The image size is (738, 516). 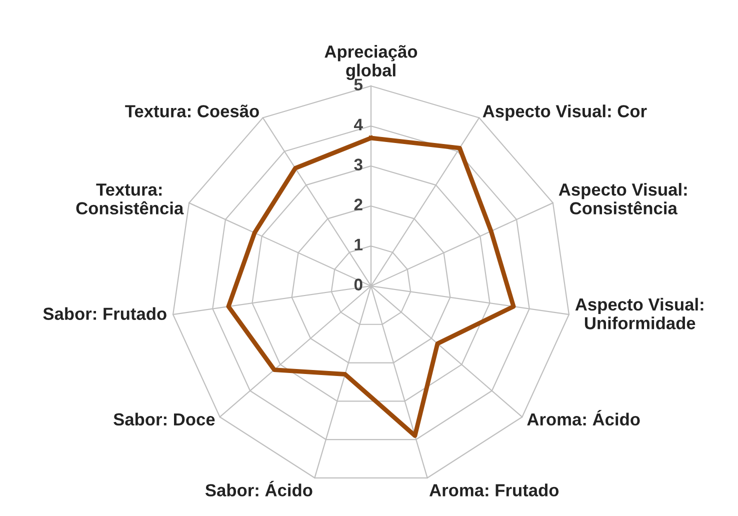 I want to click on spoke-label: Aspecto Visual: Uniformidade, so click(x=639, y=314).